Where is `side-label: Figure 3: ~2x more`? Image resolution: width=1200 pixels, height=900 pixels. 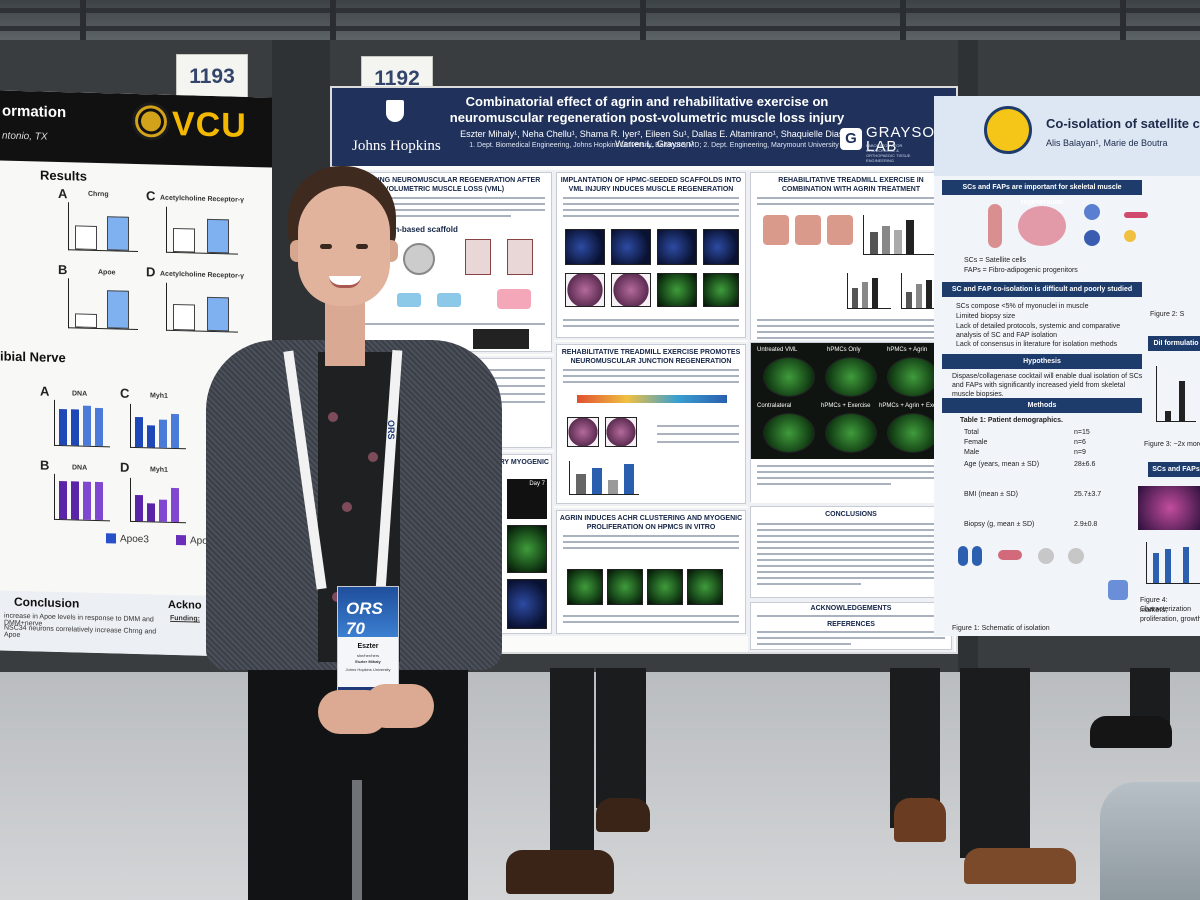
side-label: Figure 3: ~2x more is located at coordinates (1172, 444).